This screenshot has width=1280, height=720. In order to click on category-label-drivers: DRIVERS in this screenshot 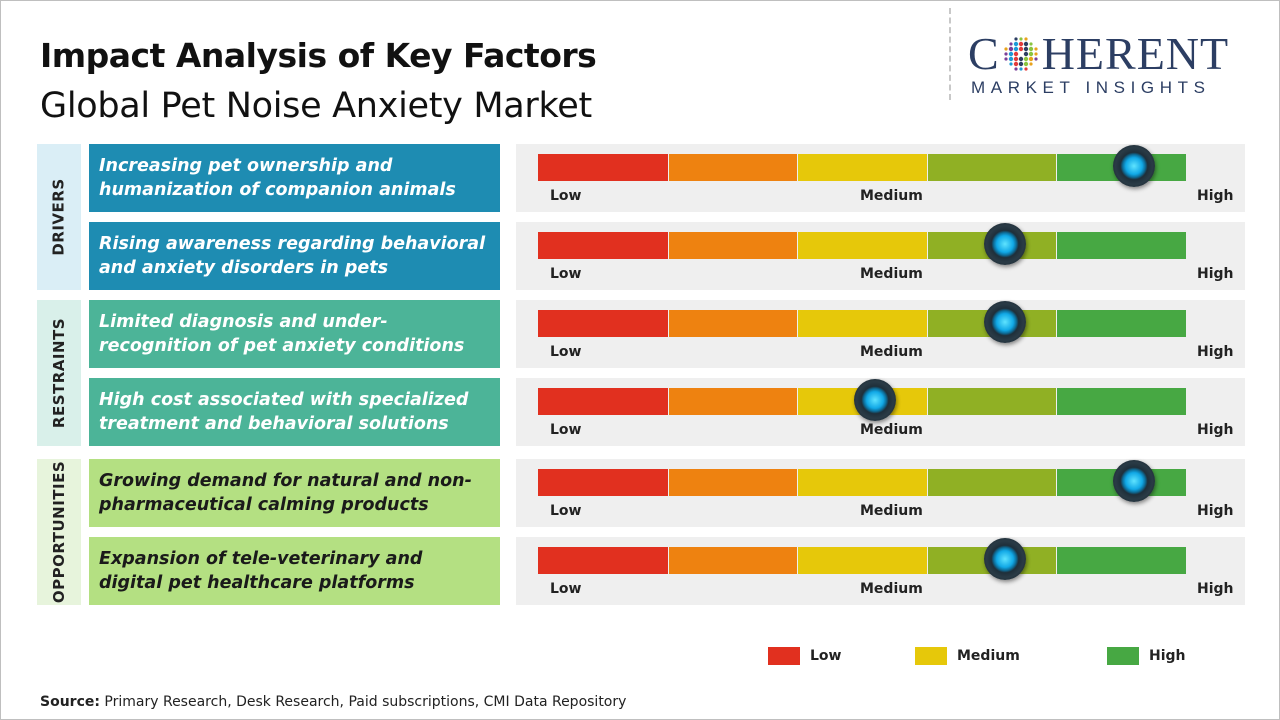, I will do `click(59, 217)`.